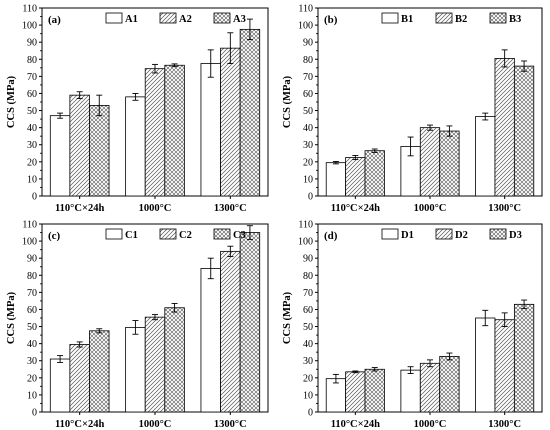 Image resolution: width=550 pixels, height=430 pixels. What do you see at coordinates (114, 234) in the screenshot?
I see `legend-swatch-c1` at bounding box center [114, 234].